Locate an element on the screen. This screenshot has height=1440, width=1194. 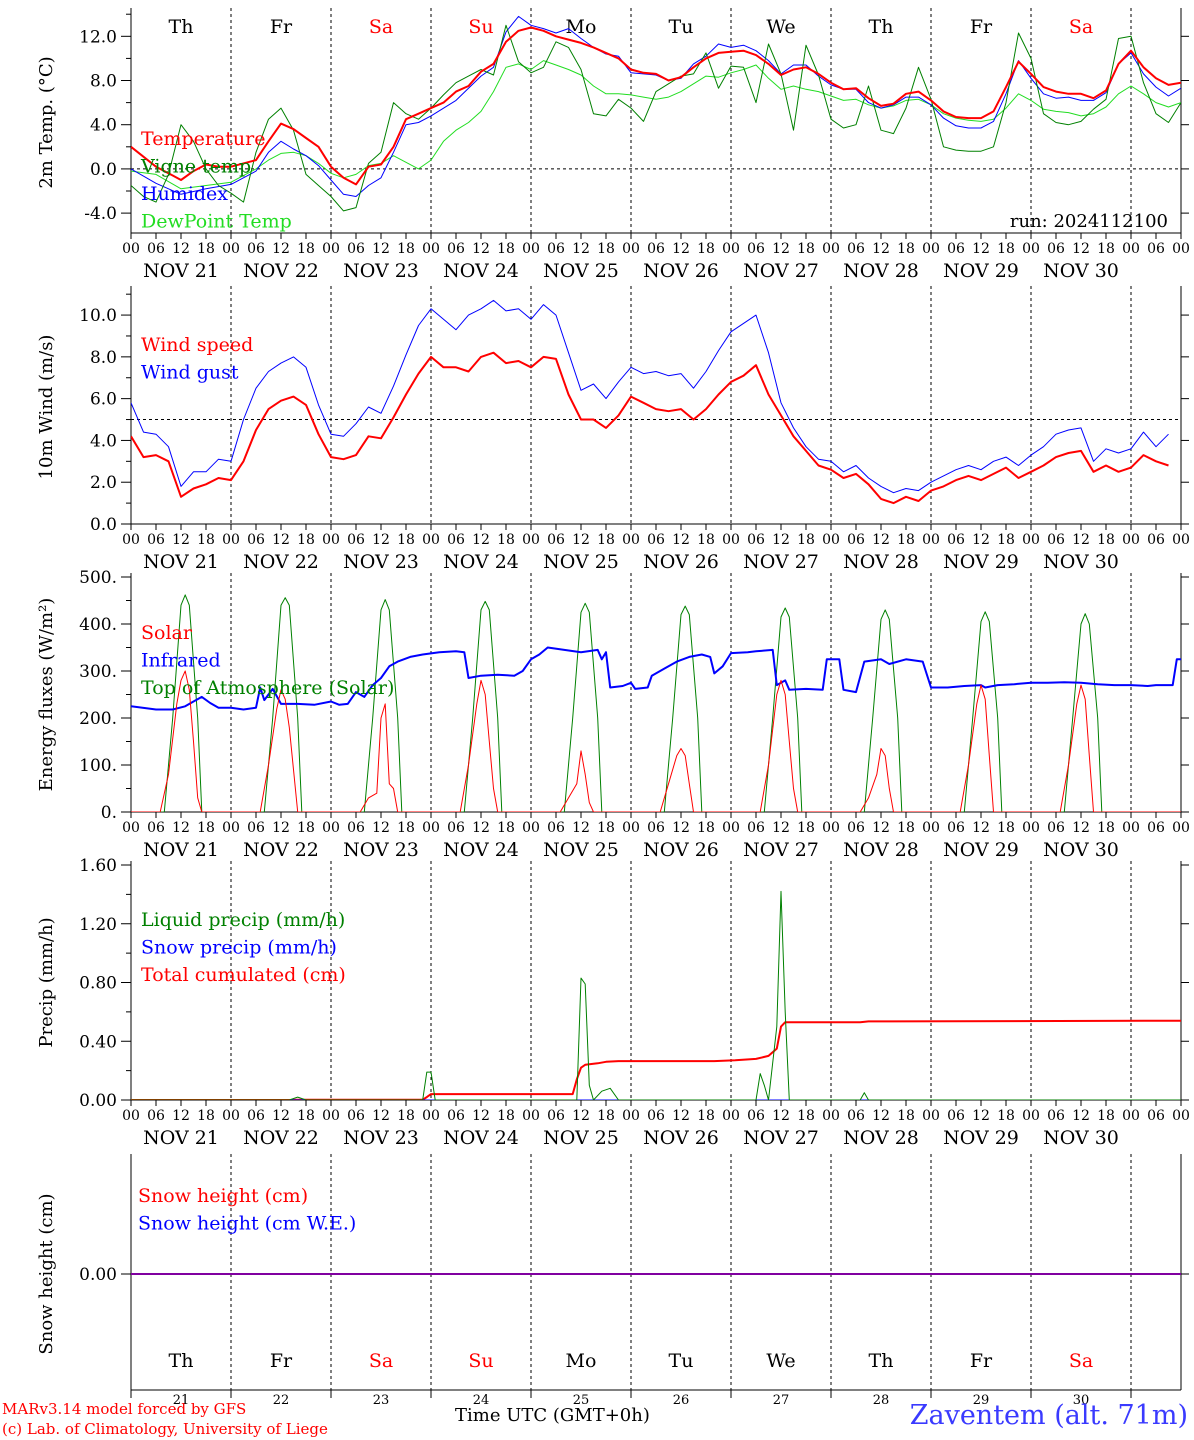
y-tick-label: 2.0 is located at coordinates (103, 483).